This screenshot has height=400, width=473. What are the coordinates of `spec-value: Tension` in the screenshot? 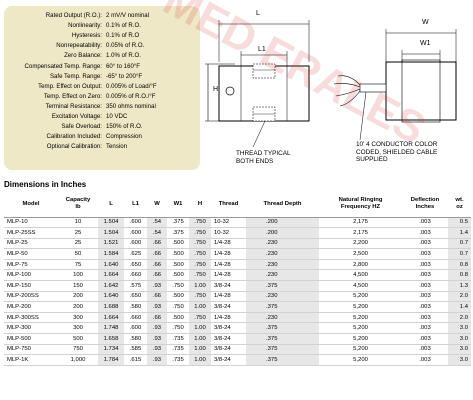 It's located at (117, 147).